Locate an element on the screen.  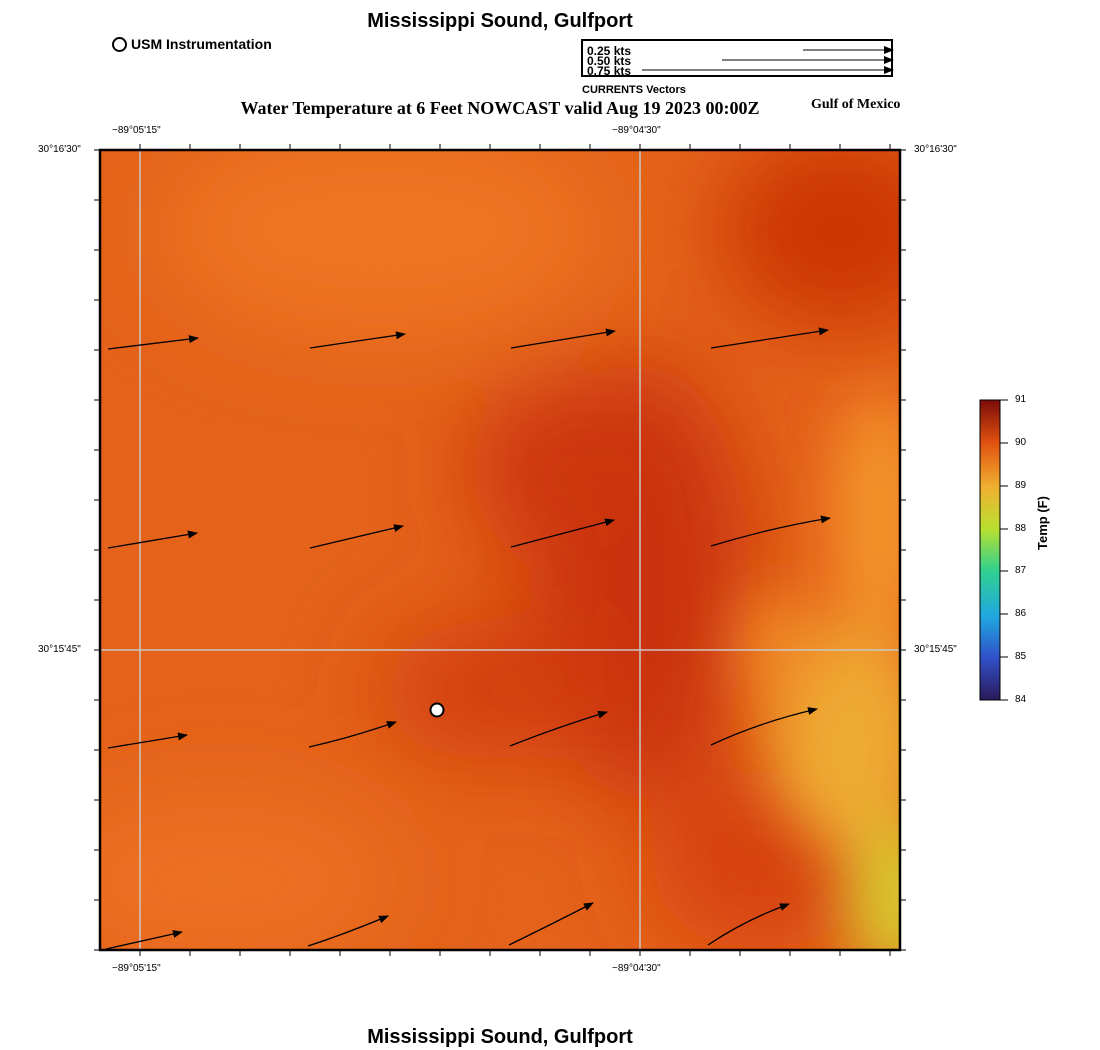
vectors-caption: CURRENTS Vectors is located at coordinates (634, 90).